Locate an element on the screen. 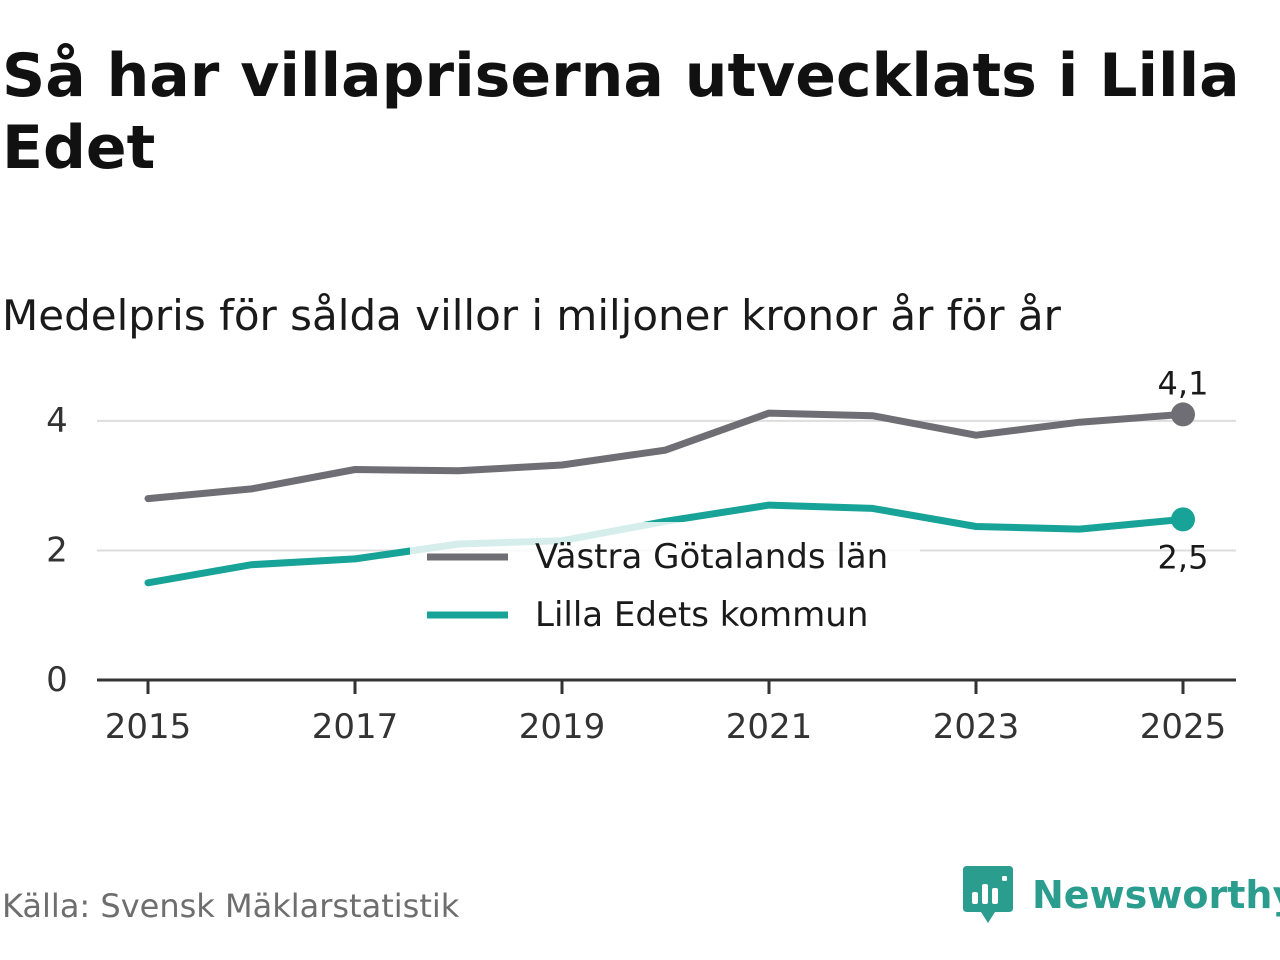 This screenshot has height=960, width=1280. series-line-kommun is located at coordinates (665, 544).